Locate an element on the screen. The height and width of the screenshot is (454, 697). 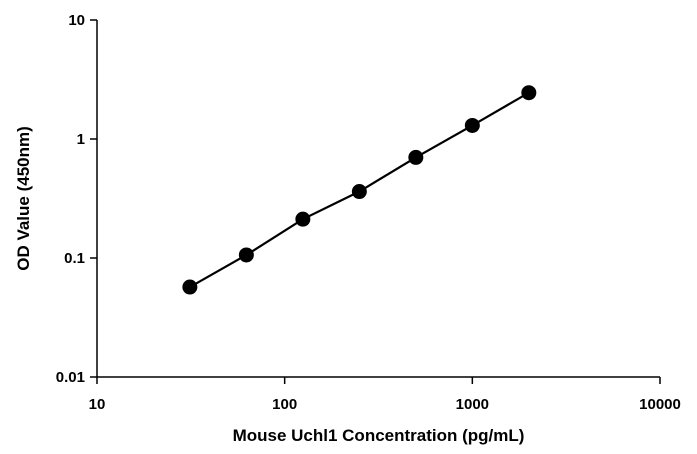
x-tick-label: 100 is located at coordinates (284, 404).